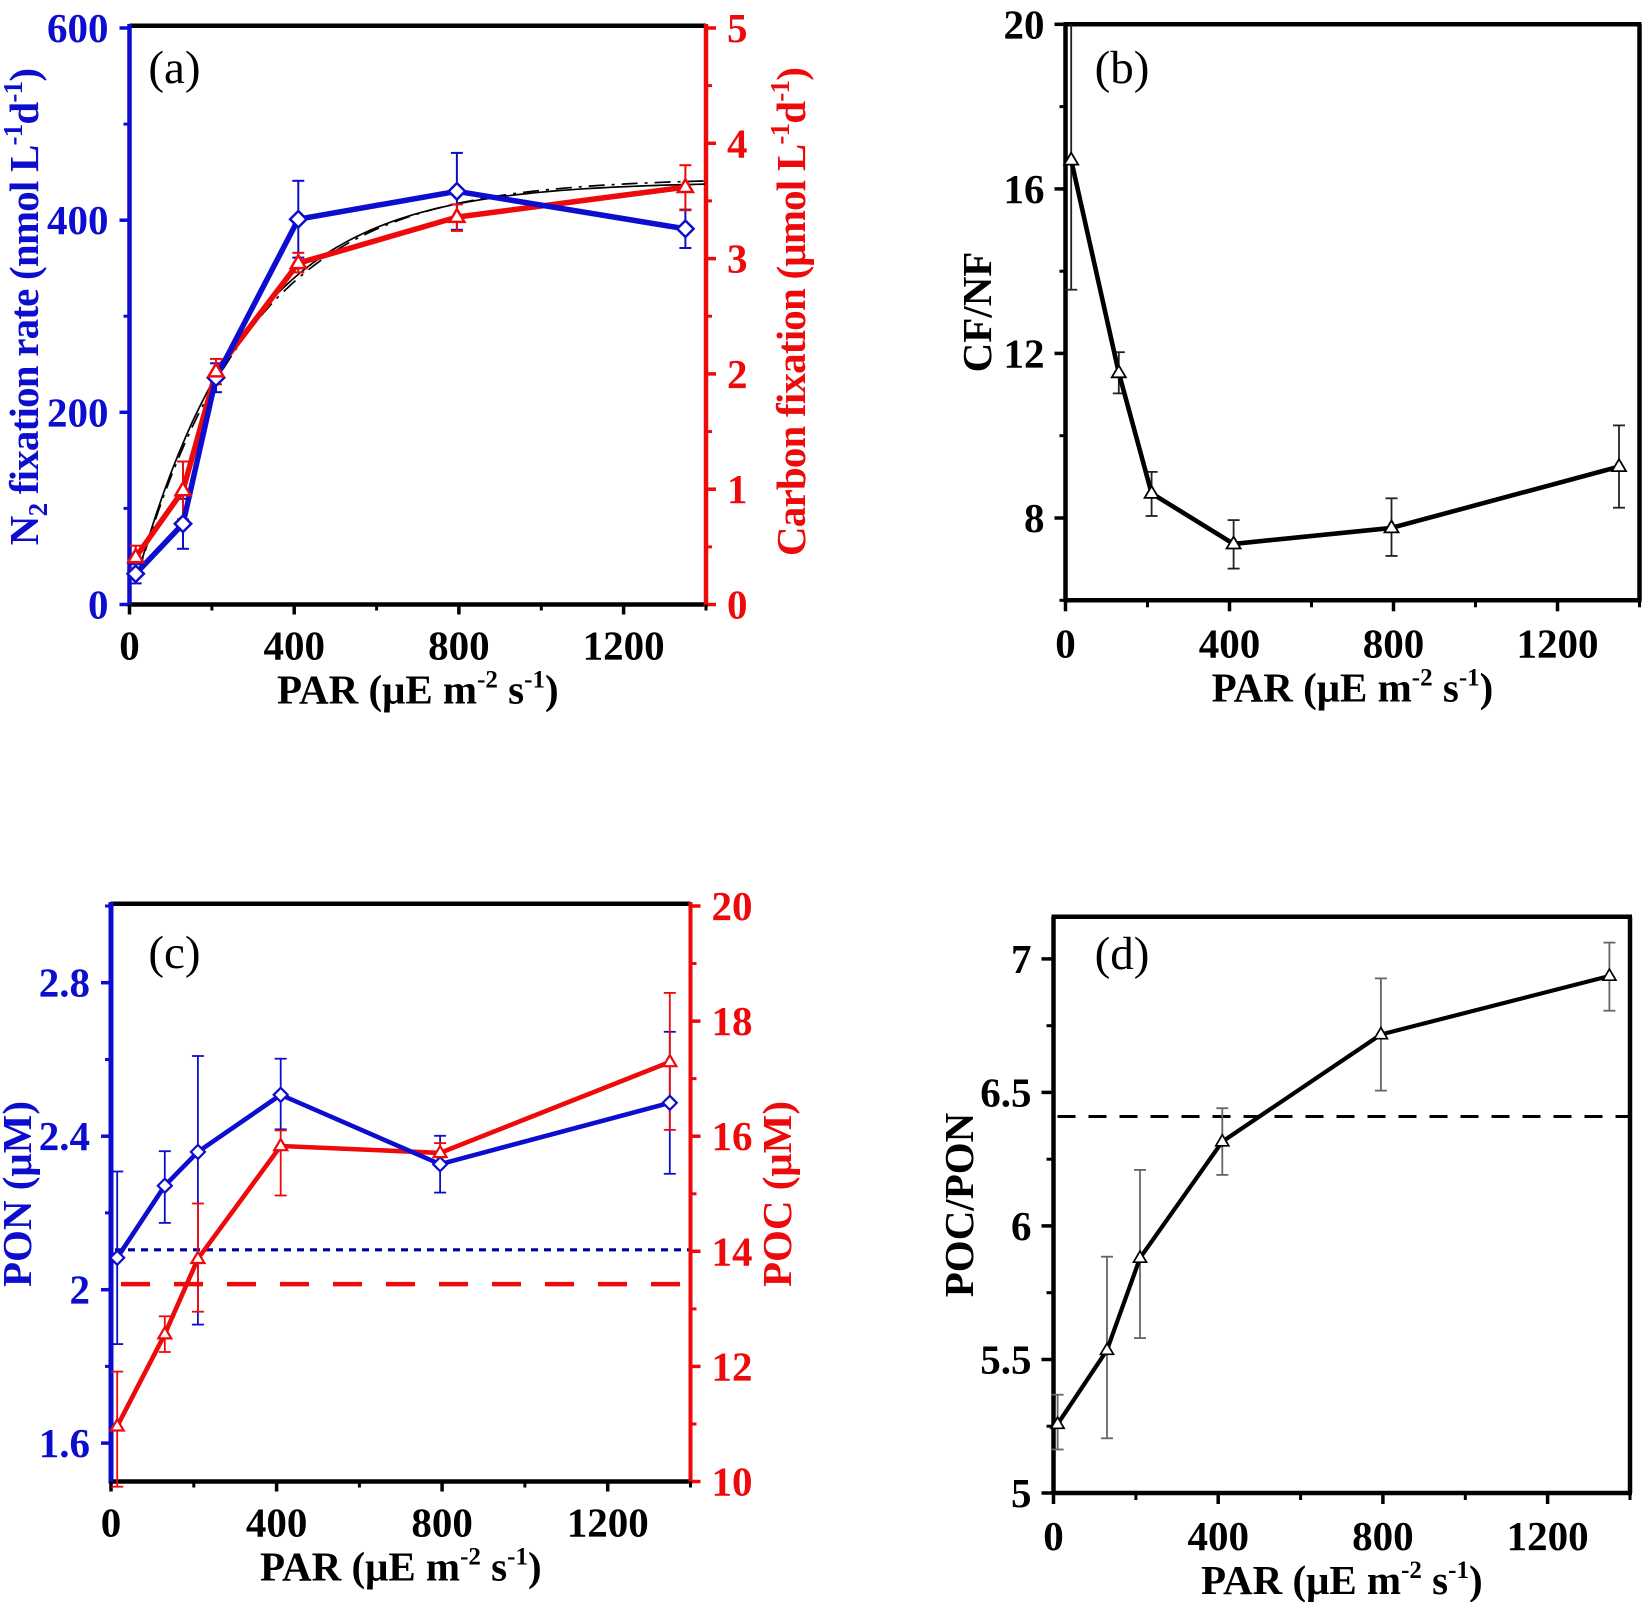 Image resolution: width=1648 pixels, height=1602 pixels. Describe the element at coordinates (174, 68) in the screenshot. I see `svg-text: (a)` at that location.